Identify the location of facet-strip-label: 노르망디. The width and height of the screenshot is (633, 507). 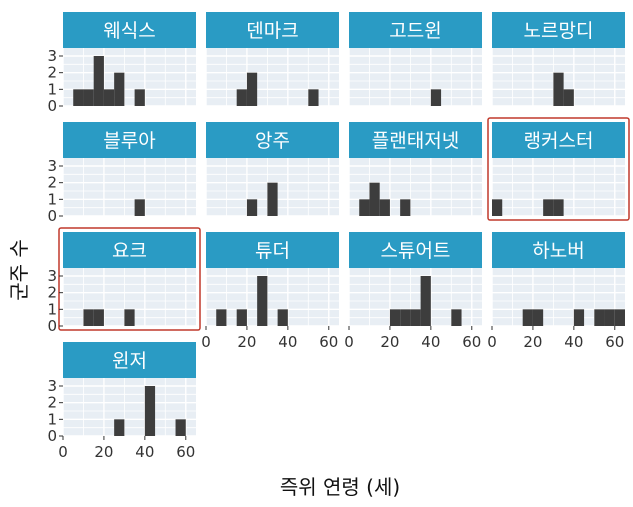
(559, 31).